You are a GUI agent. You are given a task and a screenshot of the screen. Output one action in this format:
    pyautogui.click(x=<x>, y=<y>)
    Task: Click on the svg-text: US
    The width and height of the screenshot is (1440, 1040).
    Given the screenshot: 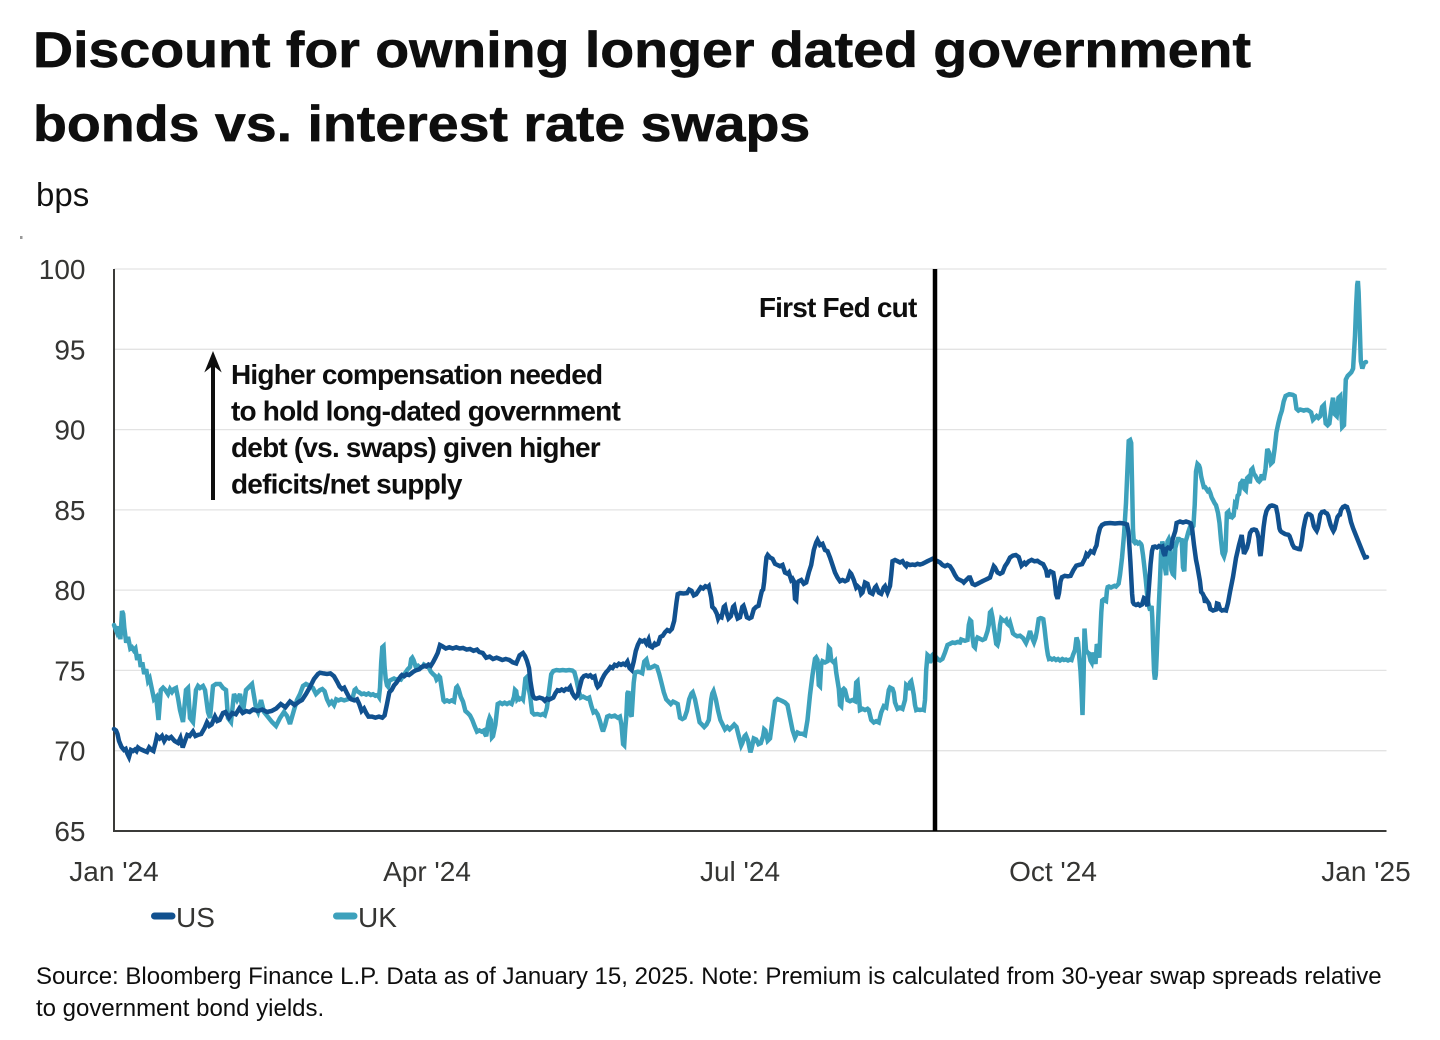 What is the action you would take?
    pyautogui.click(x=195, y=917)
    